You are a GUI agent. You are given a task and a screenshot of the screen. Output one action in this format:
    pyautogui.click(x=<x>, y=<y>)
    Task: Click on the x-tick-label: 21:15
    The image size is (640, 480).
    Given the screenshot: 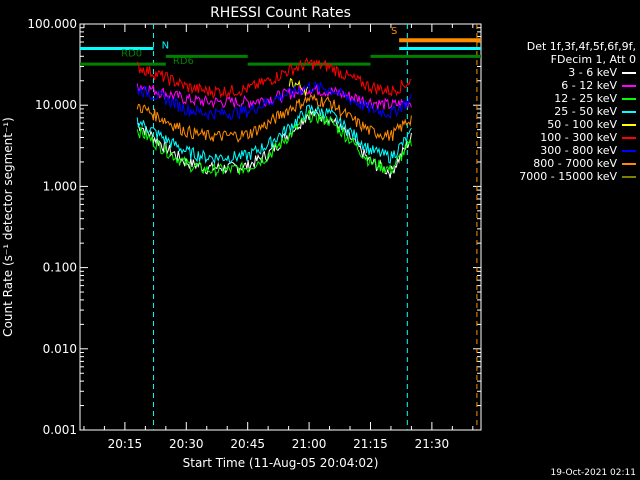 What is the action you would take?
    pyautogui.click(x=370, y=444)
    